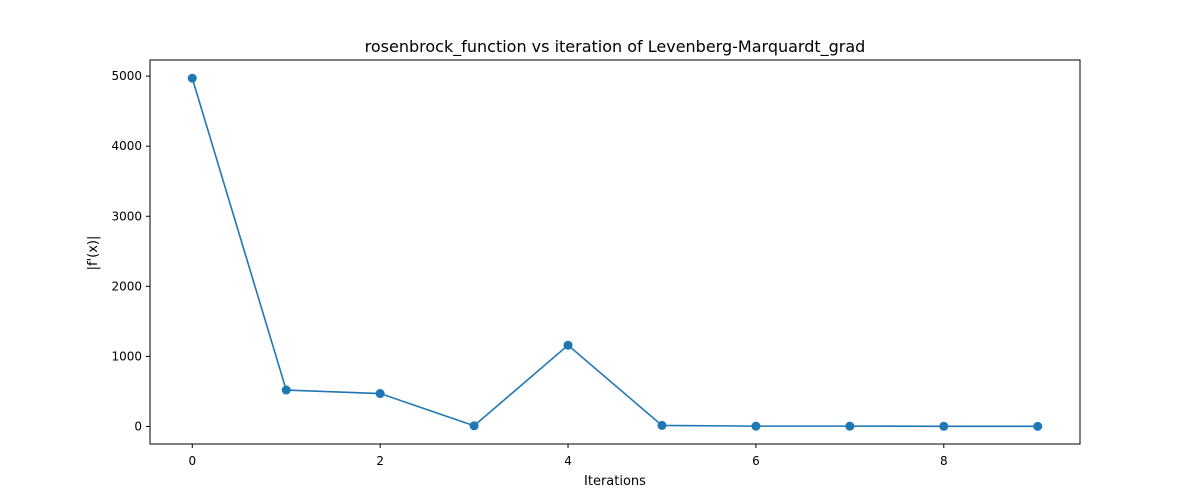 Image resolution: width=1200 pixels, height=500 pixels. I want to click on y-axis: 0 1000 2000 3000 4000 5000, so click(130, 251).